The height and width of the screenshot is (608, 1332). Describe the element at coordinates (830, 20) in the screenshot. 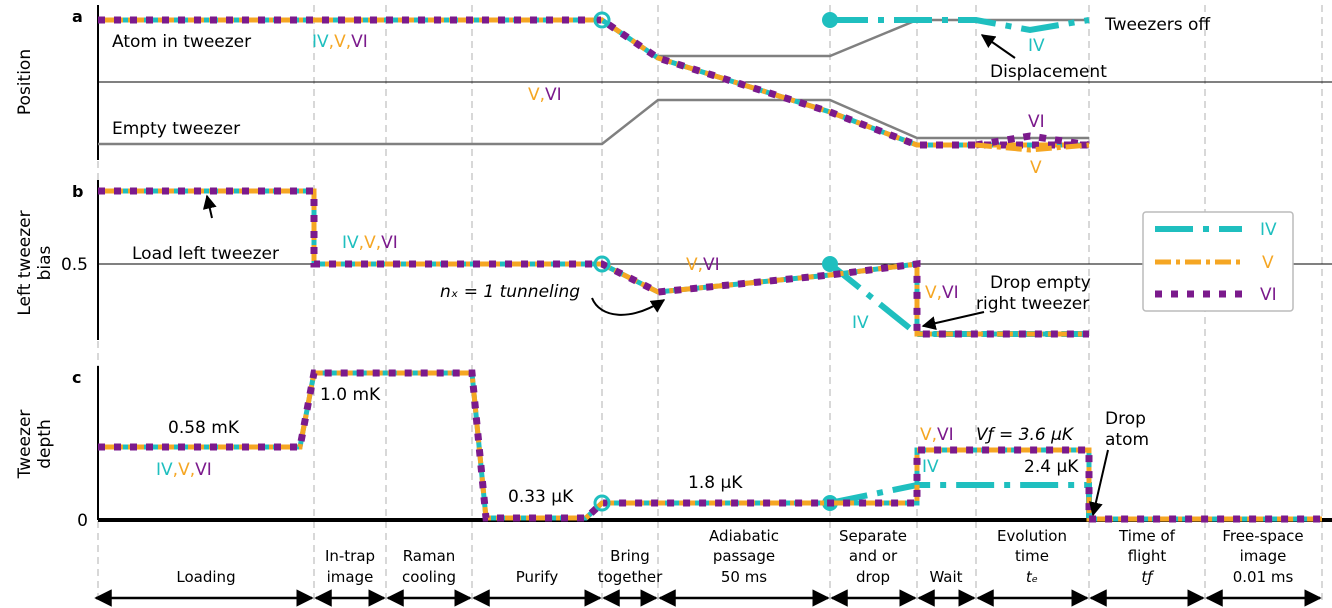

I see `trace-IV-marker-a` at that location.